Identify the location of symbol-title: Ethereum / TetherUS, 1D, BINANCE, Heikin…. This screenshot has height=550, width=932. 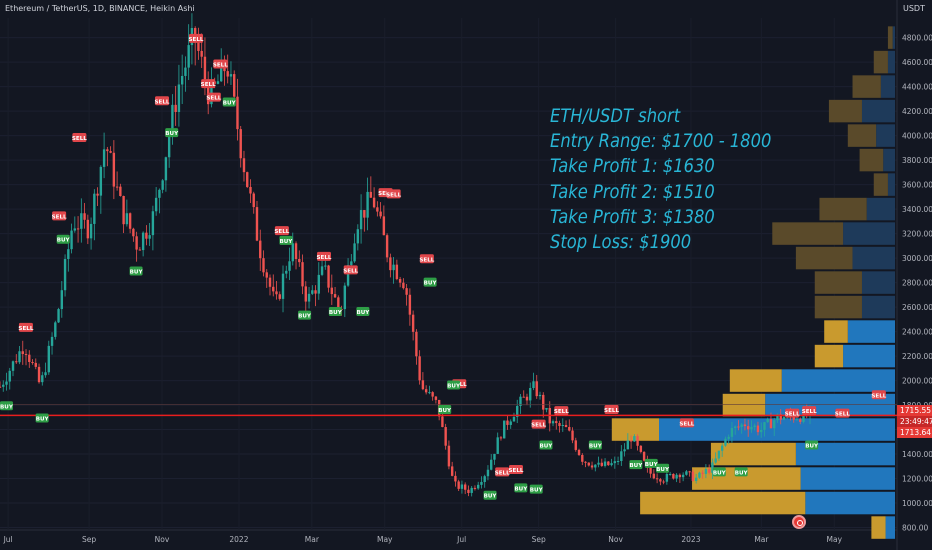
(100, 8).